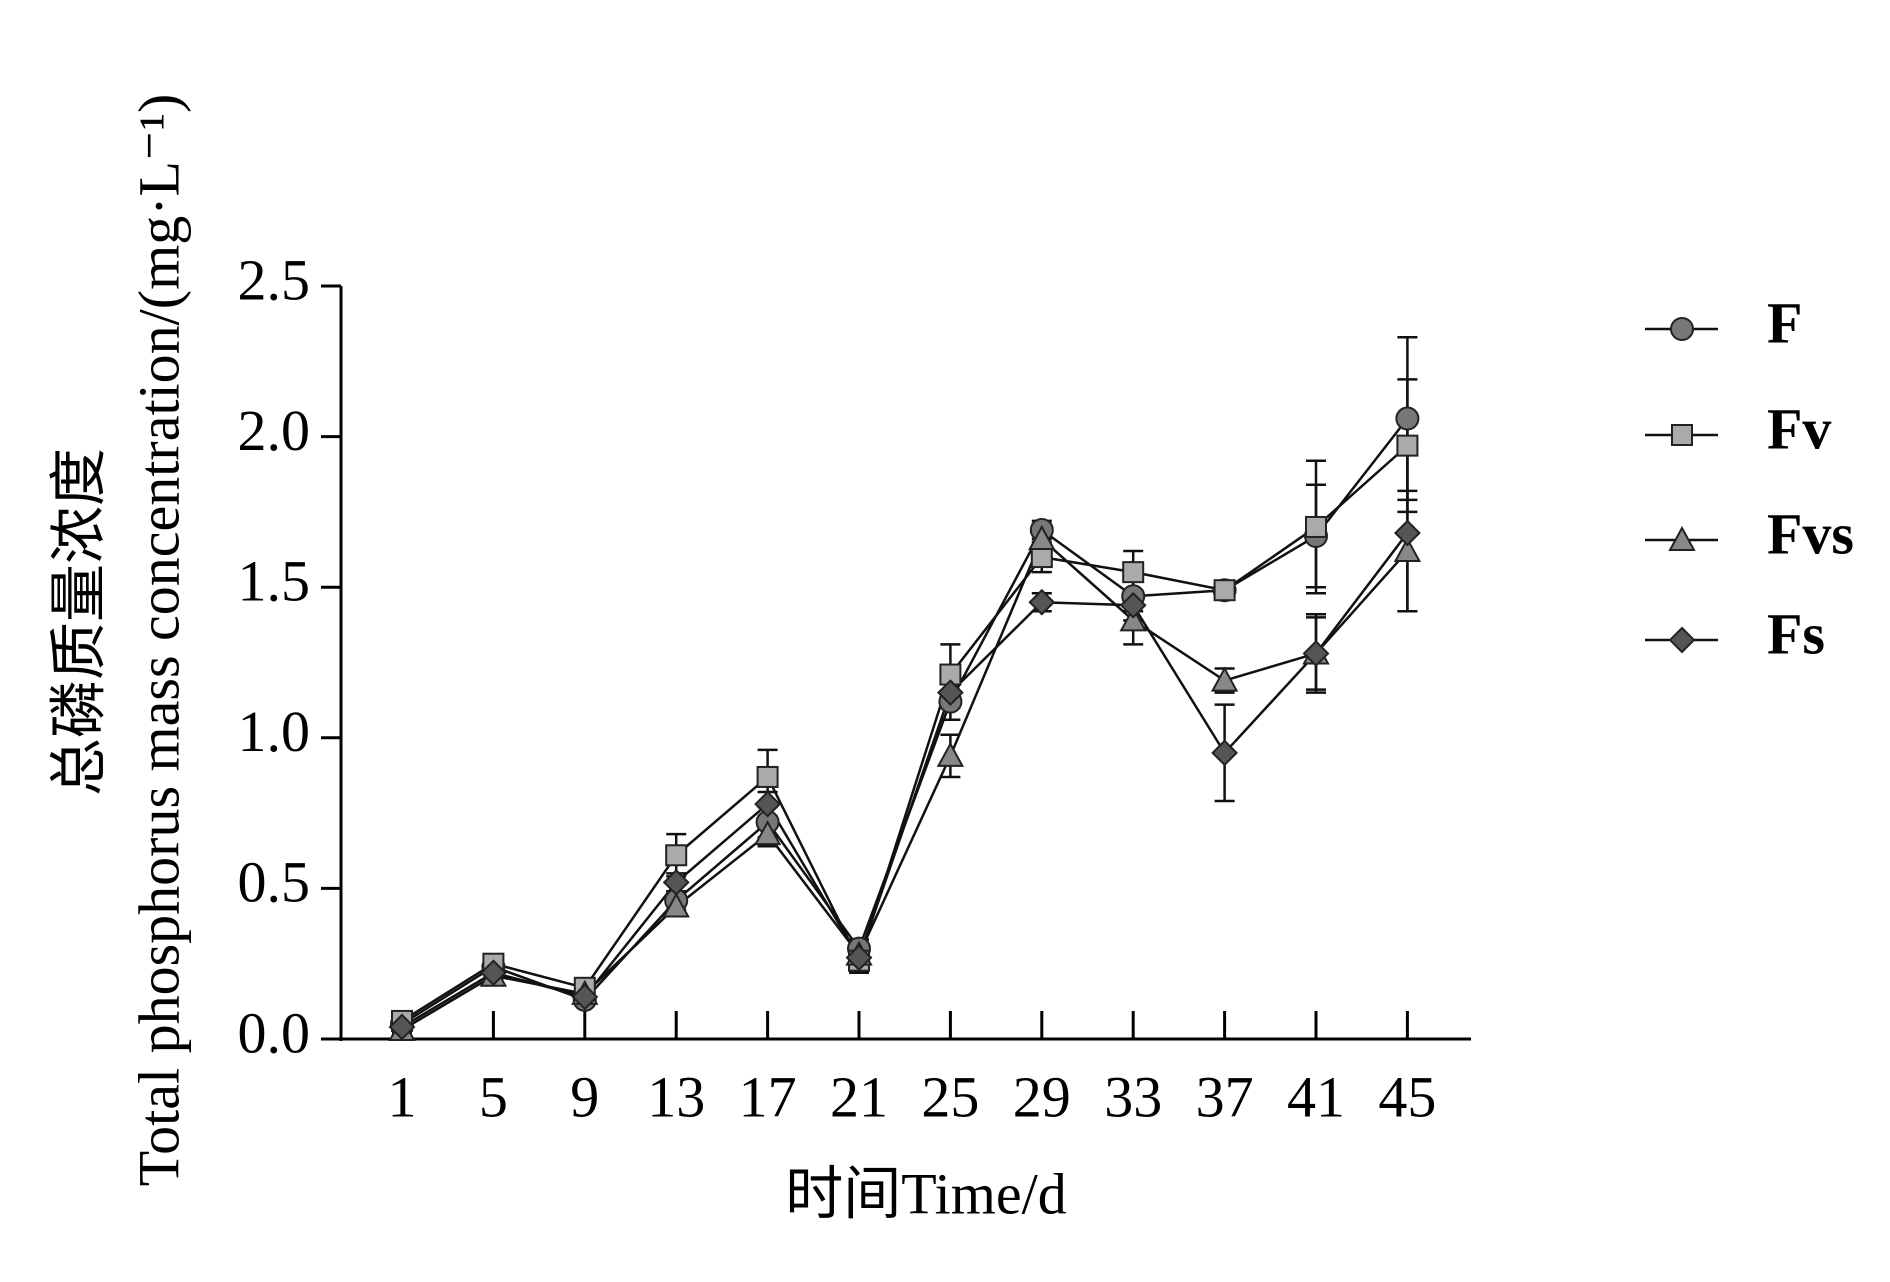  Describe the element at coordinates (950, 1096) in the screenshot. I see `x-tick-label: 25` at that location.